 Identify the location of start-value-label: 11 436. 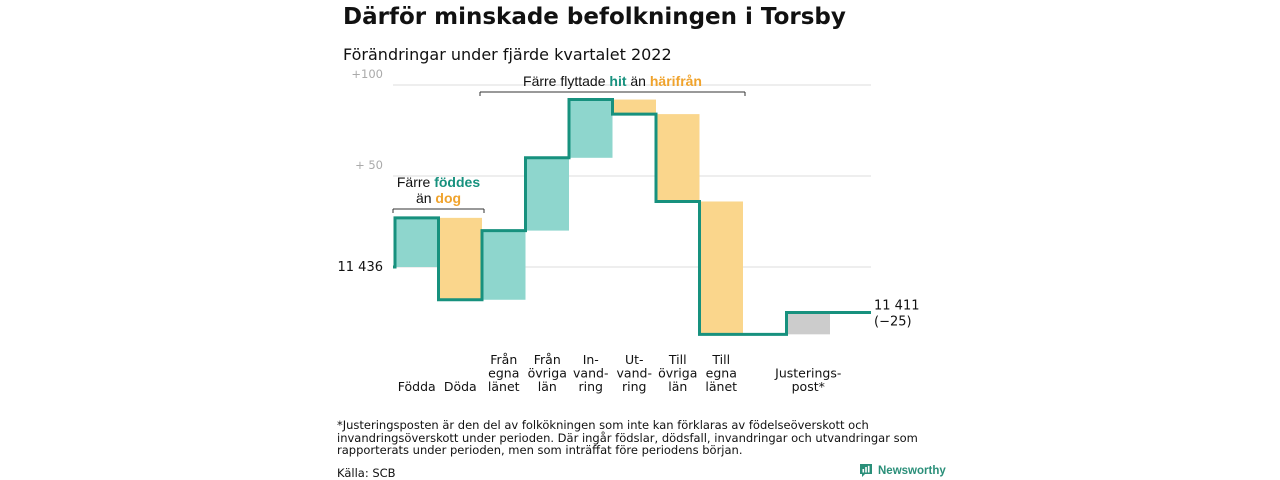
(361, 267).